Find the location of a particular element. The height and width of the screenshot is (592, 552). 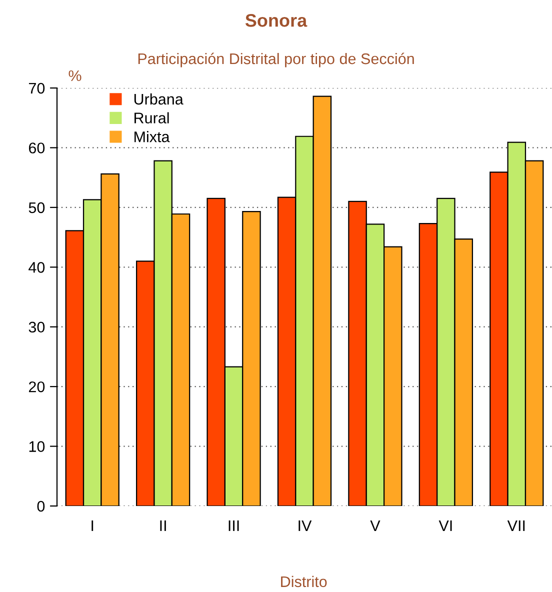

x-tick-label: III is located at coordinates (233, 525).